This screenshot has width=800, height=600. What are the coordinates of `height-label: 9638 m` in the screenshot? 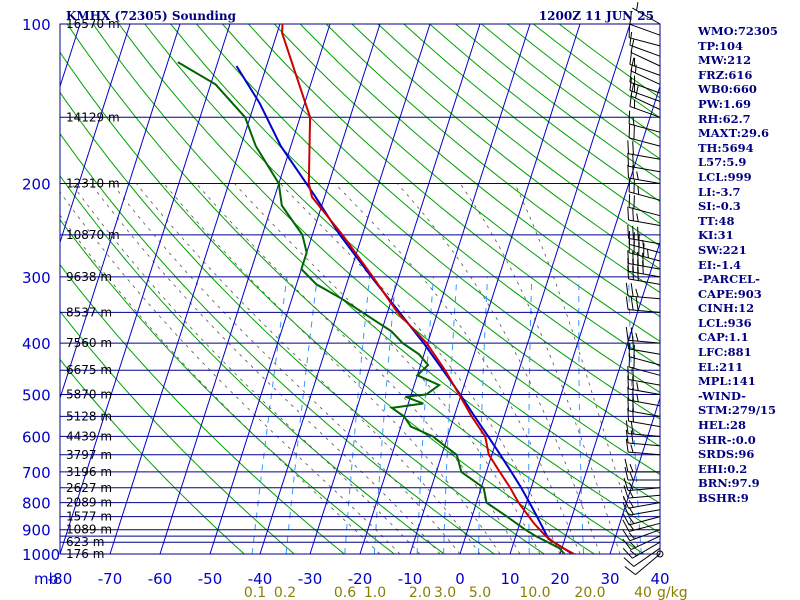 It's located at (89, 277).